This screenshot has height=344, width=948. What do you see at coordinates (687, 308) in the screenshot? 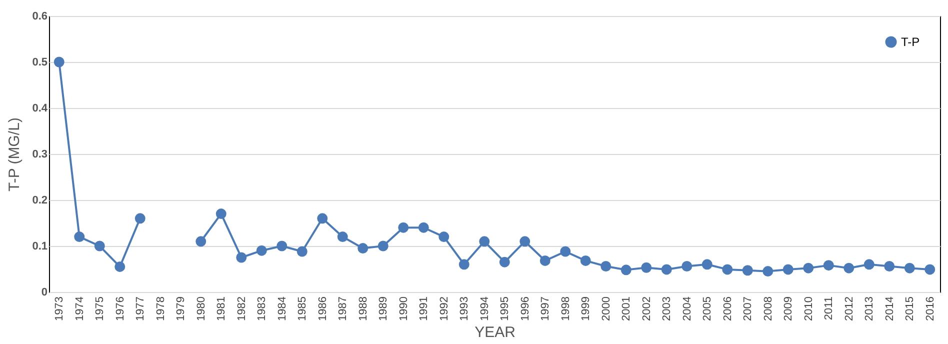
I see `x-tick-label: 2004` at bounding box center [687, 308].